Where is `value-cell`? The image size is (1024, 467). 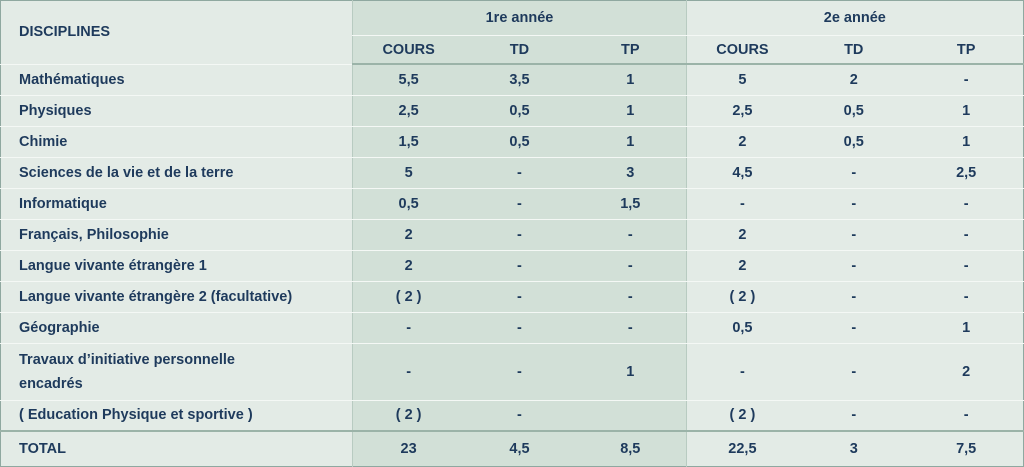
value-cell is located at coordinates (631, 416).